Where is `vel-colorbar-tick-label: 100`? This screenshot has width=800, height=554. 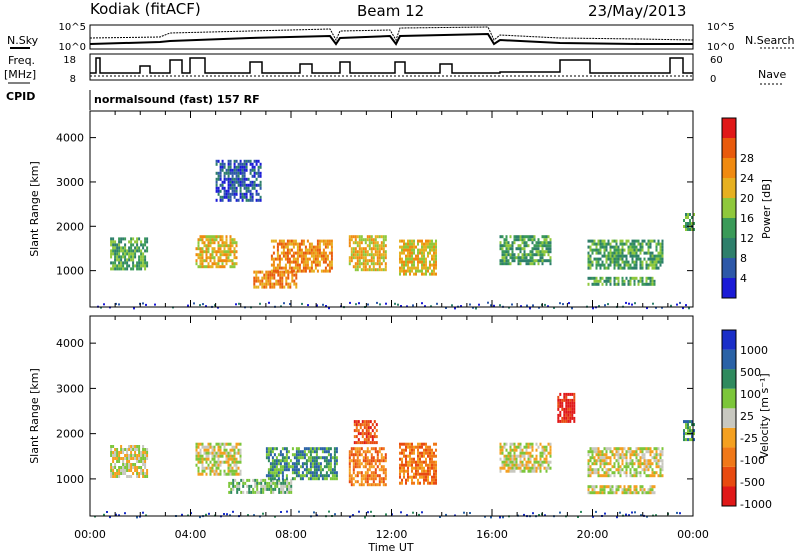 vel-colorbar-tick-label: 100 is located at coordinates (750, 394).